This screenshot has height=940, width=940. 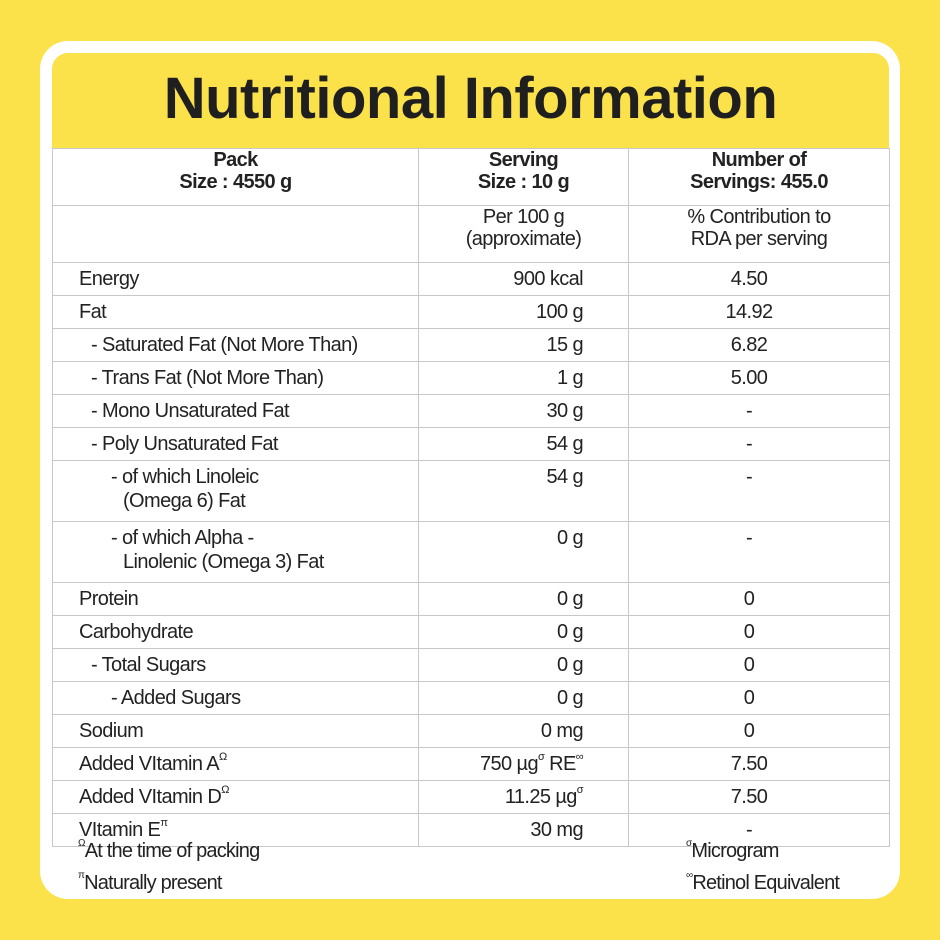 I want to click on table-row: VItamin Eπ 30 mg -, so click(x=471, y=830).